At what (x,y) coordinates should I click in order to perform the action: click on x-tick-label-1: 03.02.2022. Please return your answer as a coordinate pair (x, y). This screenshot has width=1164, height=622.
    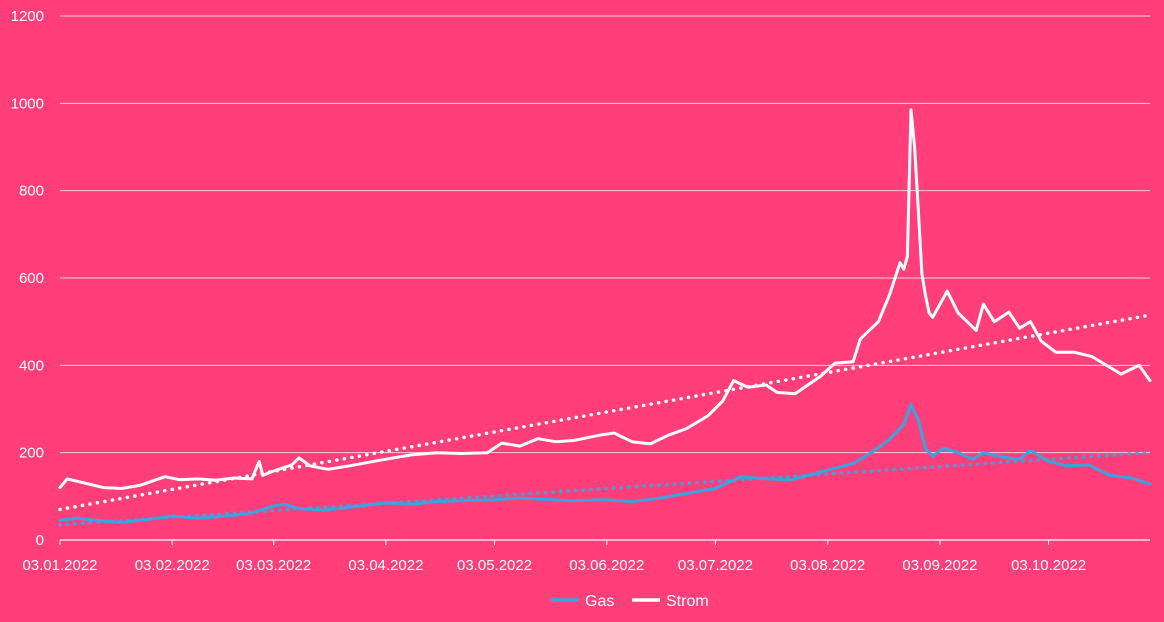
    Looking at the image, I should click on (172, 565).